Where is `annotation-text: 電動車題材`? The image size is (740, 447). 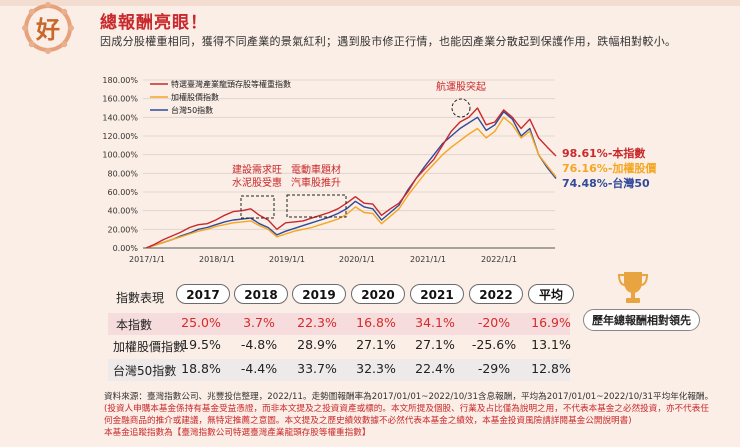
annotation-text: 電動車題材 is located at coordinates (316, 169).